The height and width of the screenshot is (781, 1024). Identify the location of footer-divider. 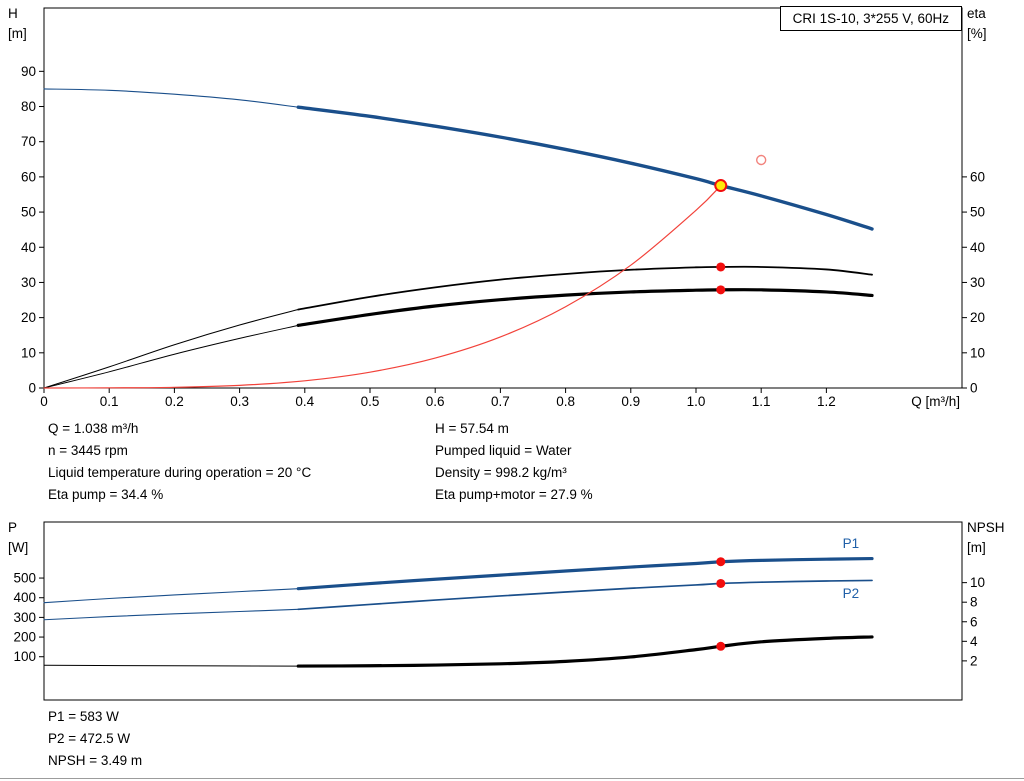
(512, 778).